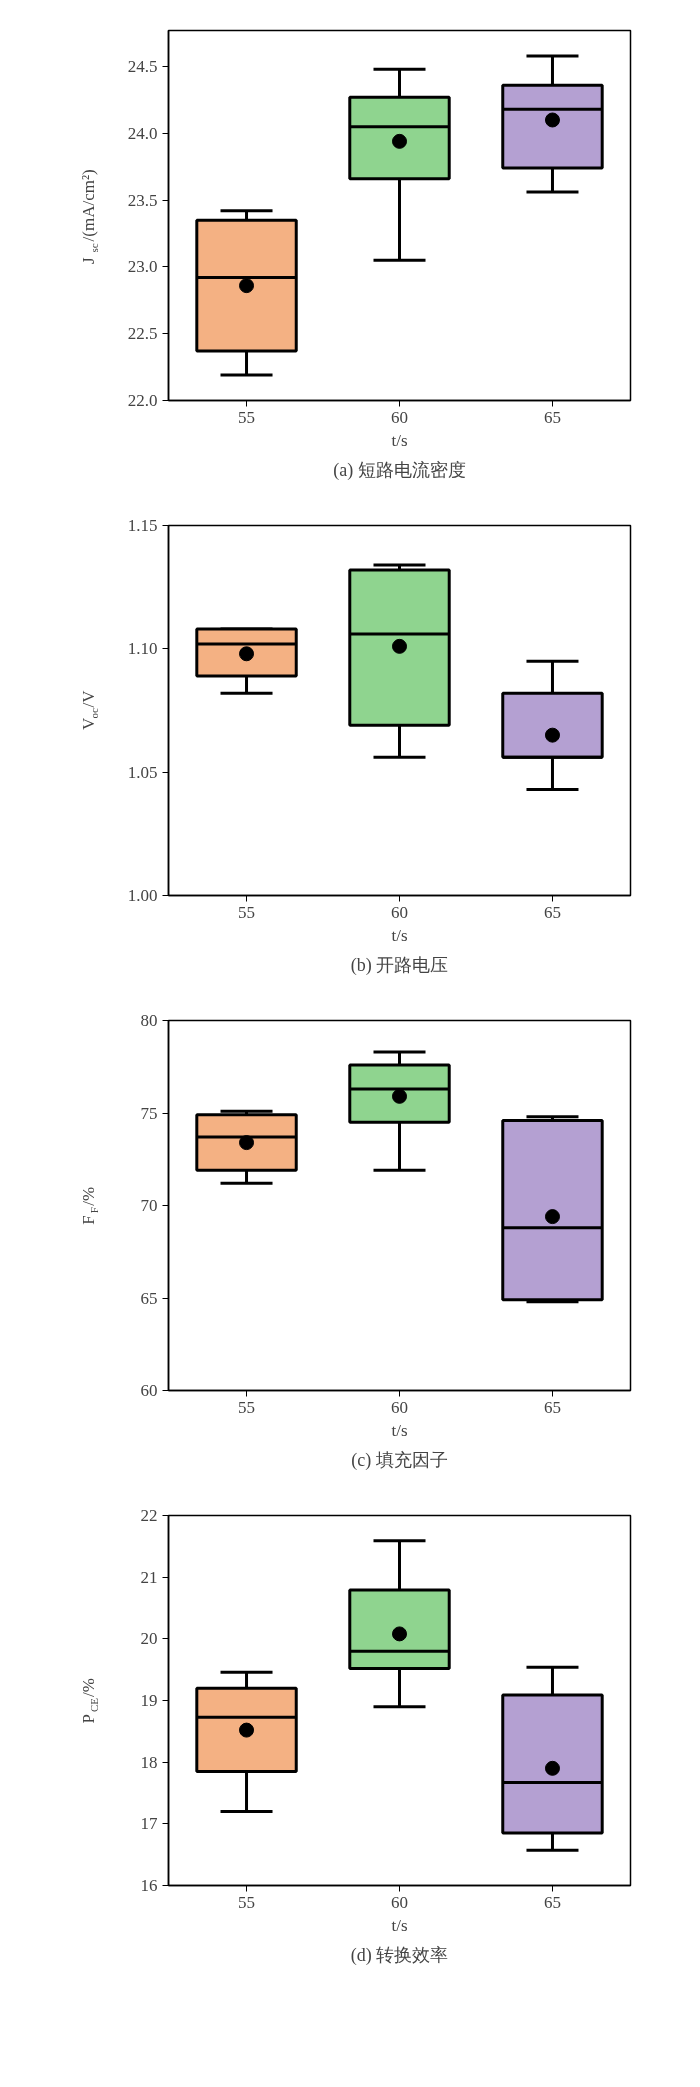 This screenshot has height=2087, width=700. What do you see at coordinates (142, 895) in the screenshot?
I see `y-tick-label: 1.00` at bounding box center [142, 895].